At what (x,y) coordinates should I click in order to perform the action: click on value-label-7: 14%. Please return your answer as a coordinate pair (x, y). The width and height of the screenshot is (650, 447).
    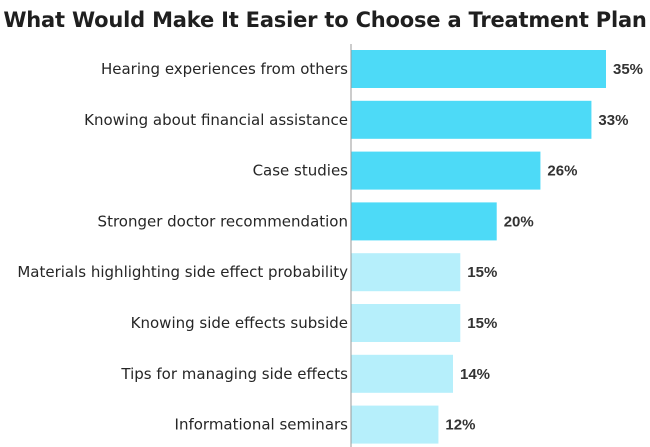
    Looking at the image, I should click on (475, 374).